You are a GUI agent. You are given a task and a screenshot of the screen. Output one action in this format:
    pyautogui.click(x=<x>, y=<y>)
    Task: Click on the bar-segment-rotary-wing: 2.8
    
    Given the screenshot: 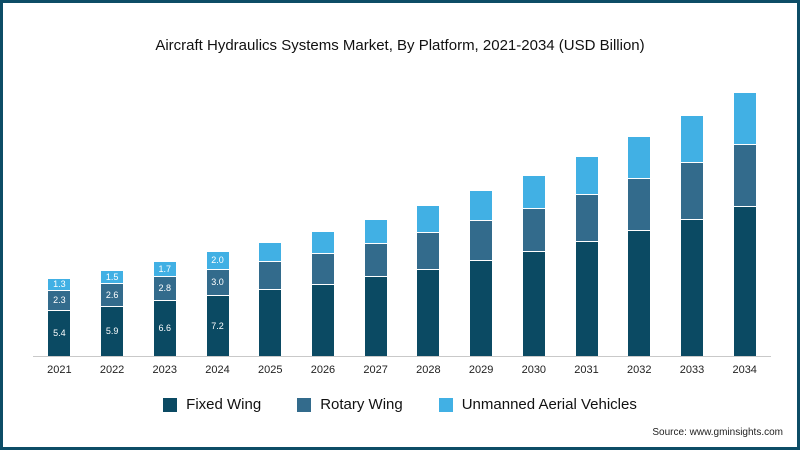 What is the action you would take?
    pyautogui.click(x=164, y=288)
    